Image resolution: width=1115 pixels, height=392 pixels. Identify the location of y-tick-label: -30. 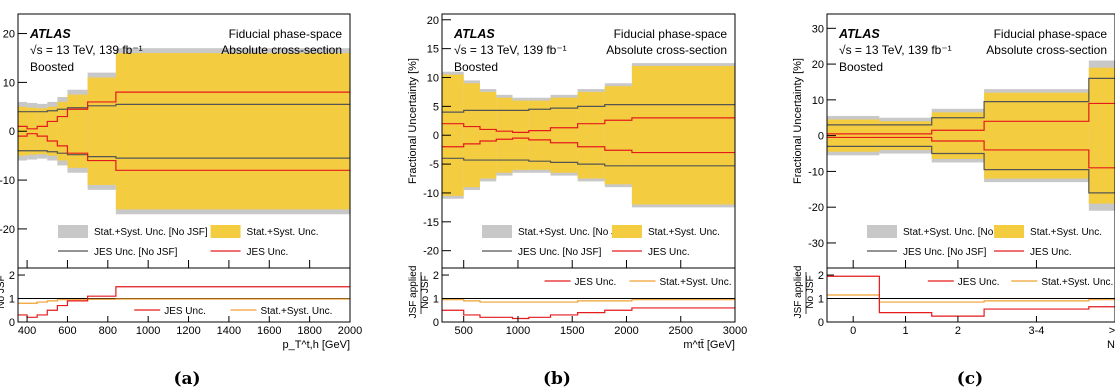
(816, 244).